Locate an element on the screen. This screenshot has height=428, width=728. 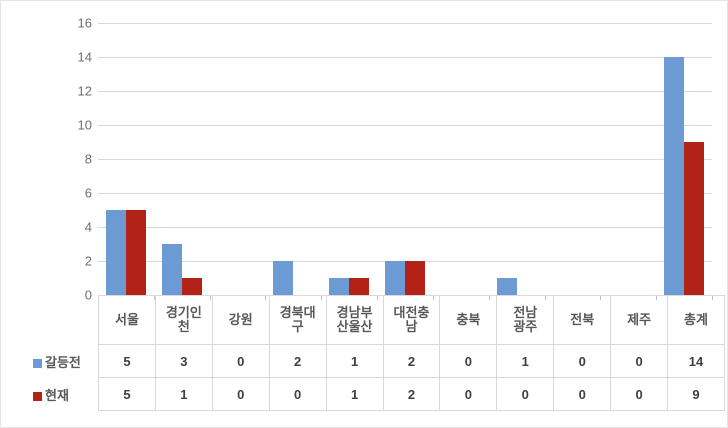
category-label-line: 산울산 is located at coordinates (354, 326).